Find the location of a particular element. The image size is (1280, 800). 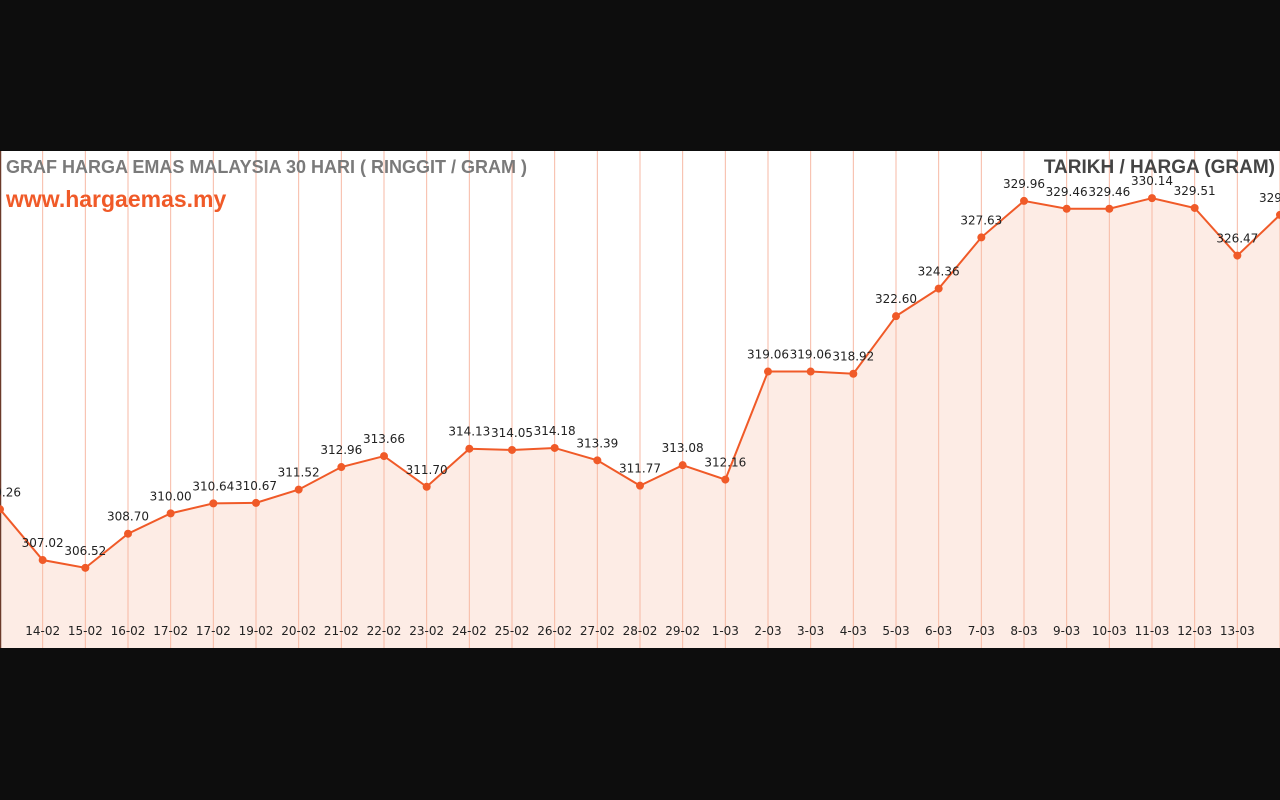

data-label: 324.36 is located at coordinates (939, 272).